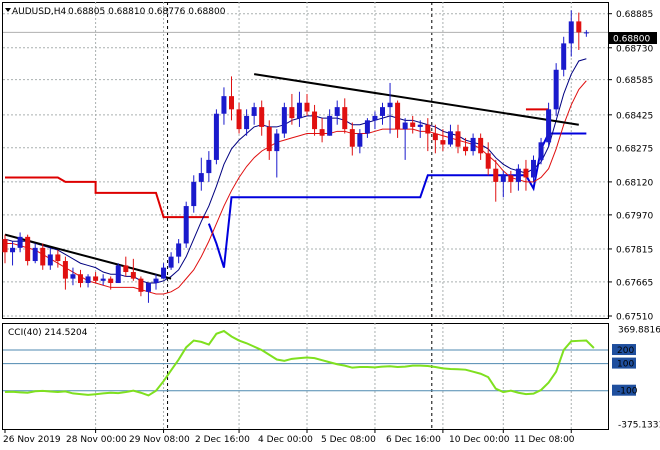  What do you see at coordinates (634, 250) in the screenshot?
I see `price-tick-label: 0.67815` at bounding box center [634, 250].